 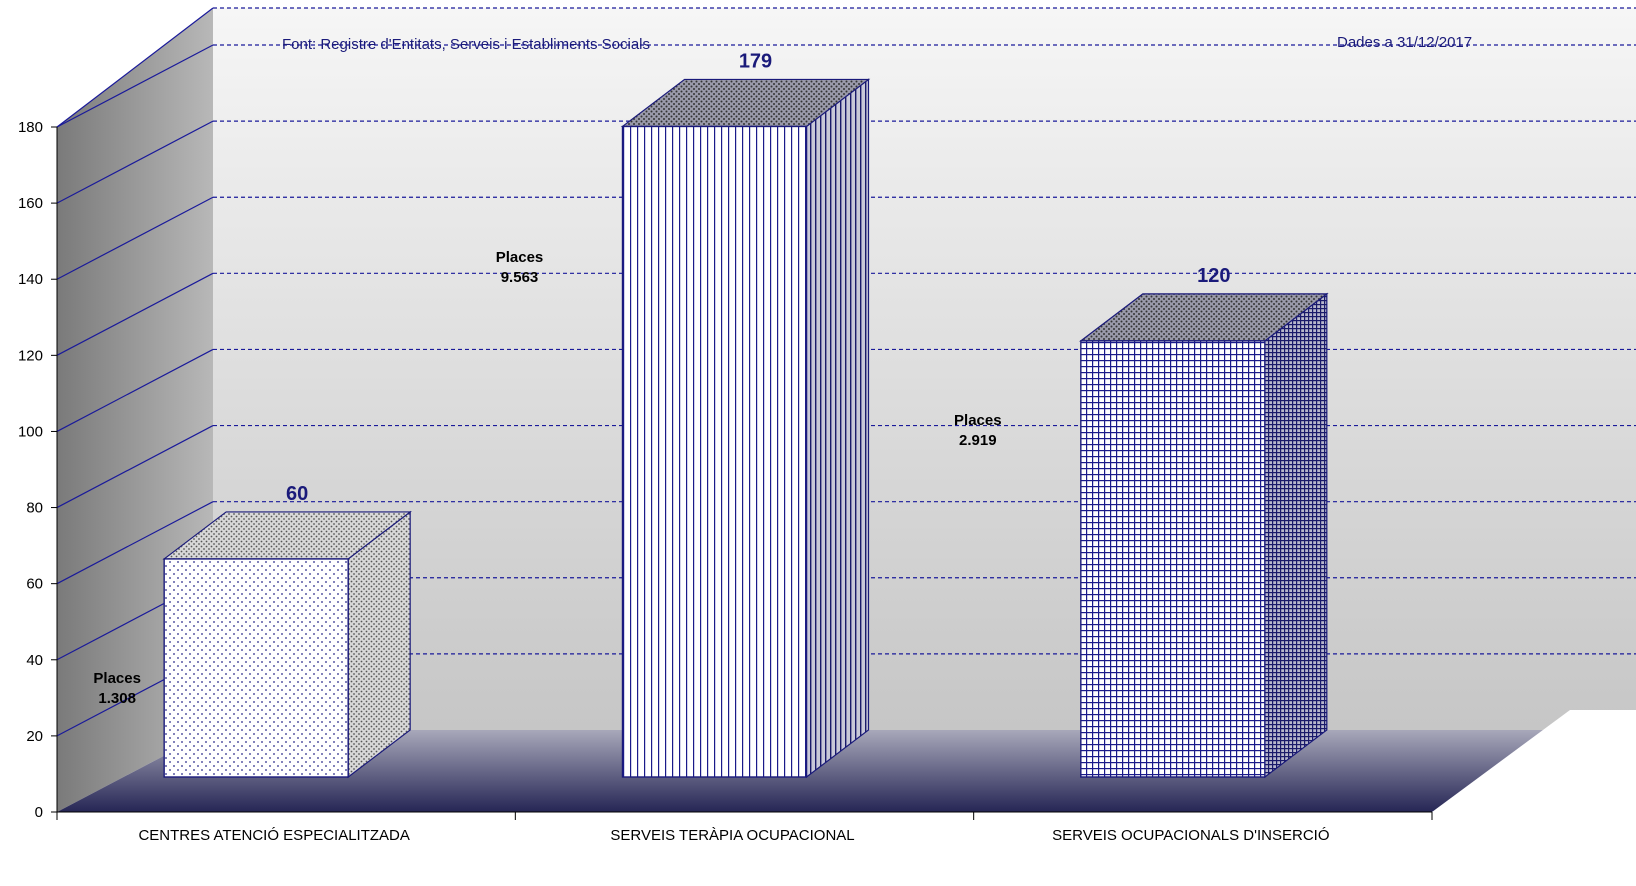 What do you see at coordinates (978, 440) in the screenshot?
I see `places-value: 2.919` at bounding box center [978, 440].